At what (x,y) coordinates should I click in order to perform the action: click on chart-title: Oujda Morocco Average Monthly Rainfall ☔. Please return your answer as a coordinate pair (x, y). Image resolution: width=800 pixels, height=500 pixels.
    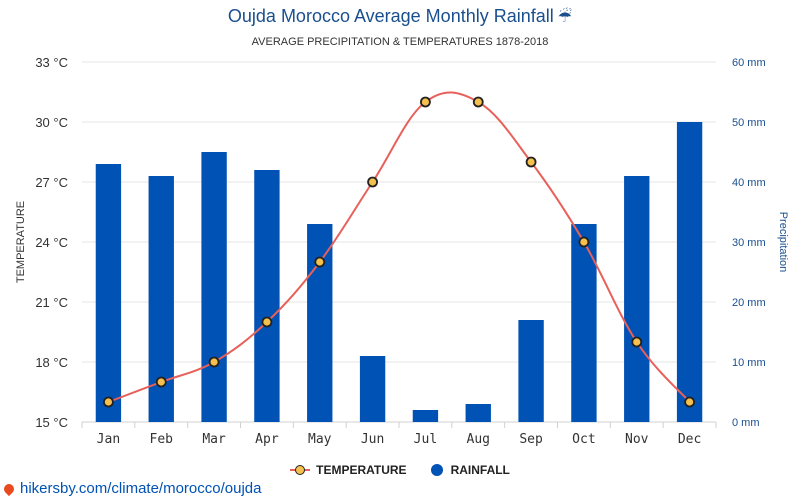
    Looking at the image, I should click on (400, 16).